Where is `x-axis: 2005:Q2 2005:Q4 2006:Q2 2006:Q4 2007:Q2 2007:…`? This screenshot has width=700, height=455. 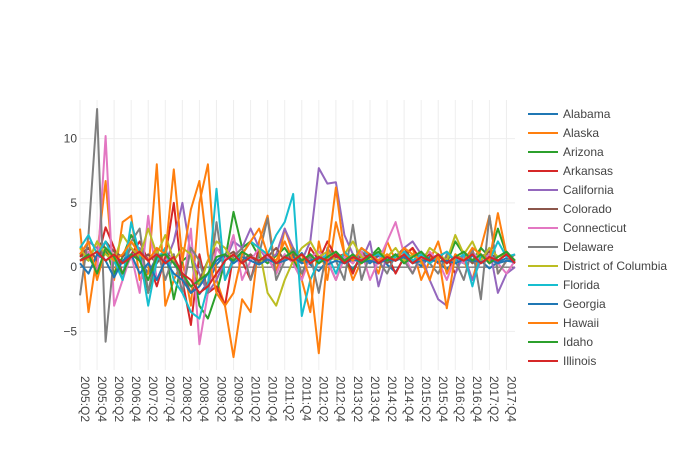 x-axis: 2005:Q2 2005:Q4 2006:Q2 2006:Q4 2007:Q2 2007:… is located at coordinates (298, 399).